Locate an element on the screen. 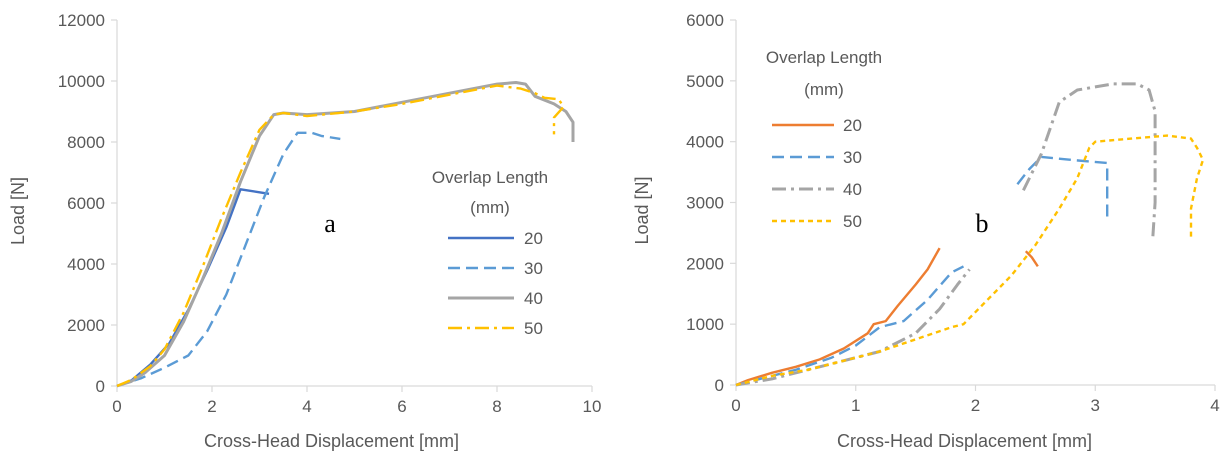 The image size is (1226, 460). y-tick-label: 3000 is located at coordinates (705, 203).